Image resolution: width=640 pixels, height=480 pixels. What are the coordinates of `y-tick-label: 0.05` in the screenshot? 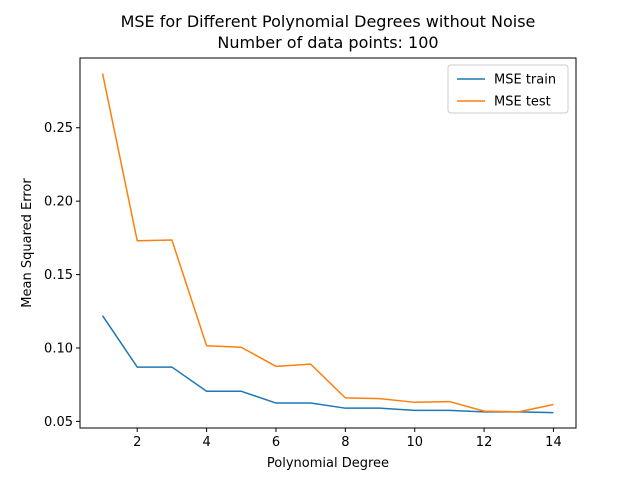 It's located at (58, 422).